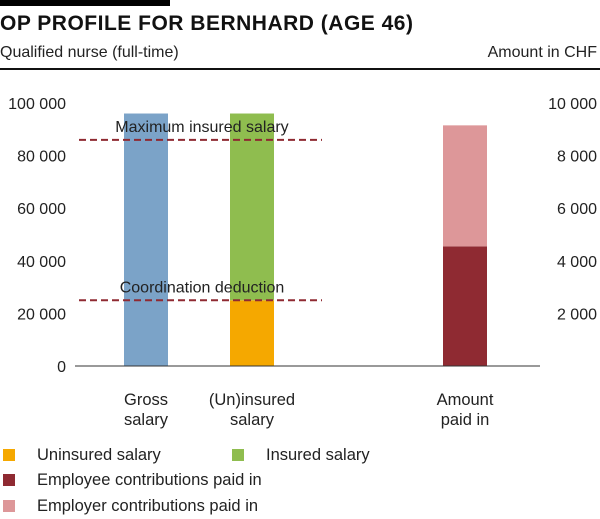  What do you see at coordinates (465, 400) in the screenshot?
I see `category-label: Amount` at bounding box center [465, 400].